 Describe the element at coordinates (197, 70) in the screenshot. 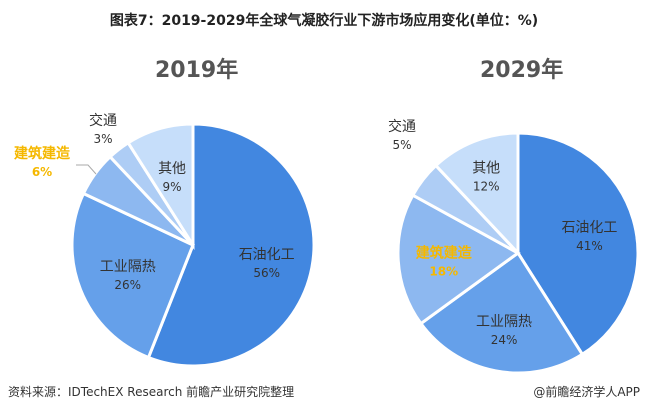

I see `pie-title-2019: 2019年` at that location.